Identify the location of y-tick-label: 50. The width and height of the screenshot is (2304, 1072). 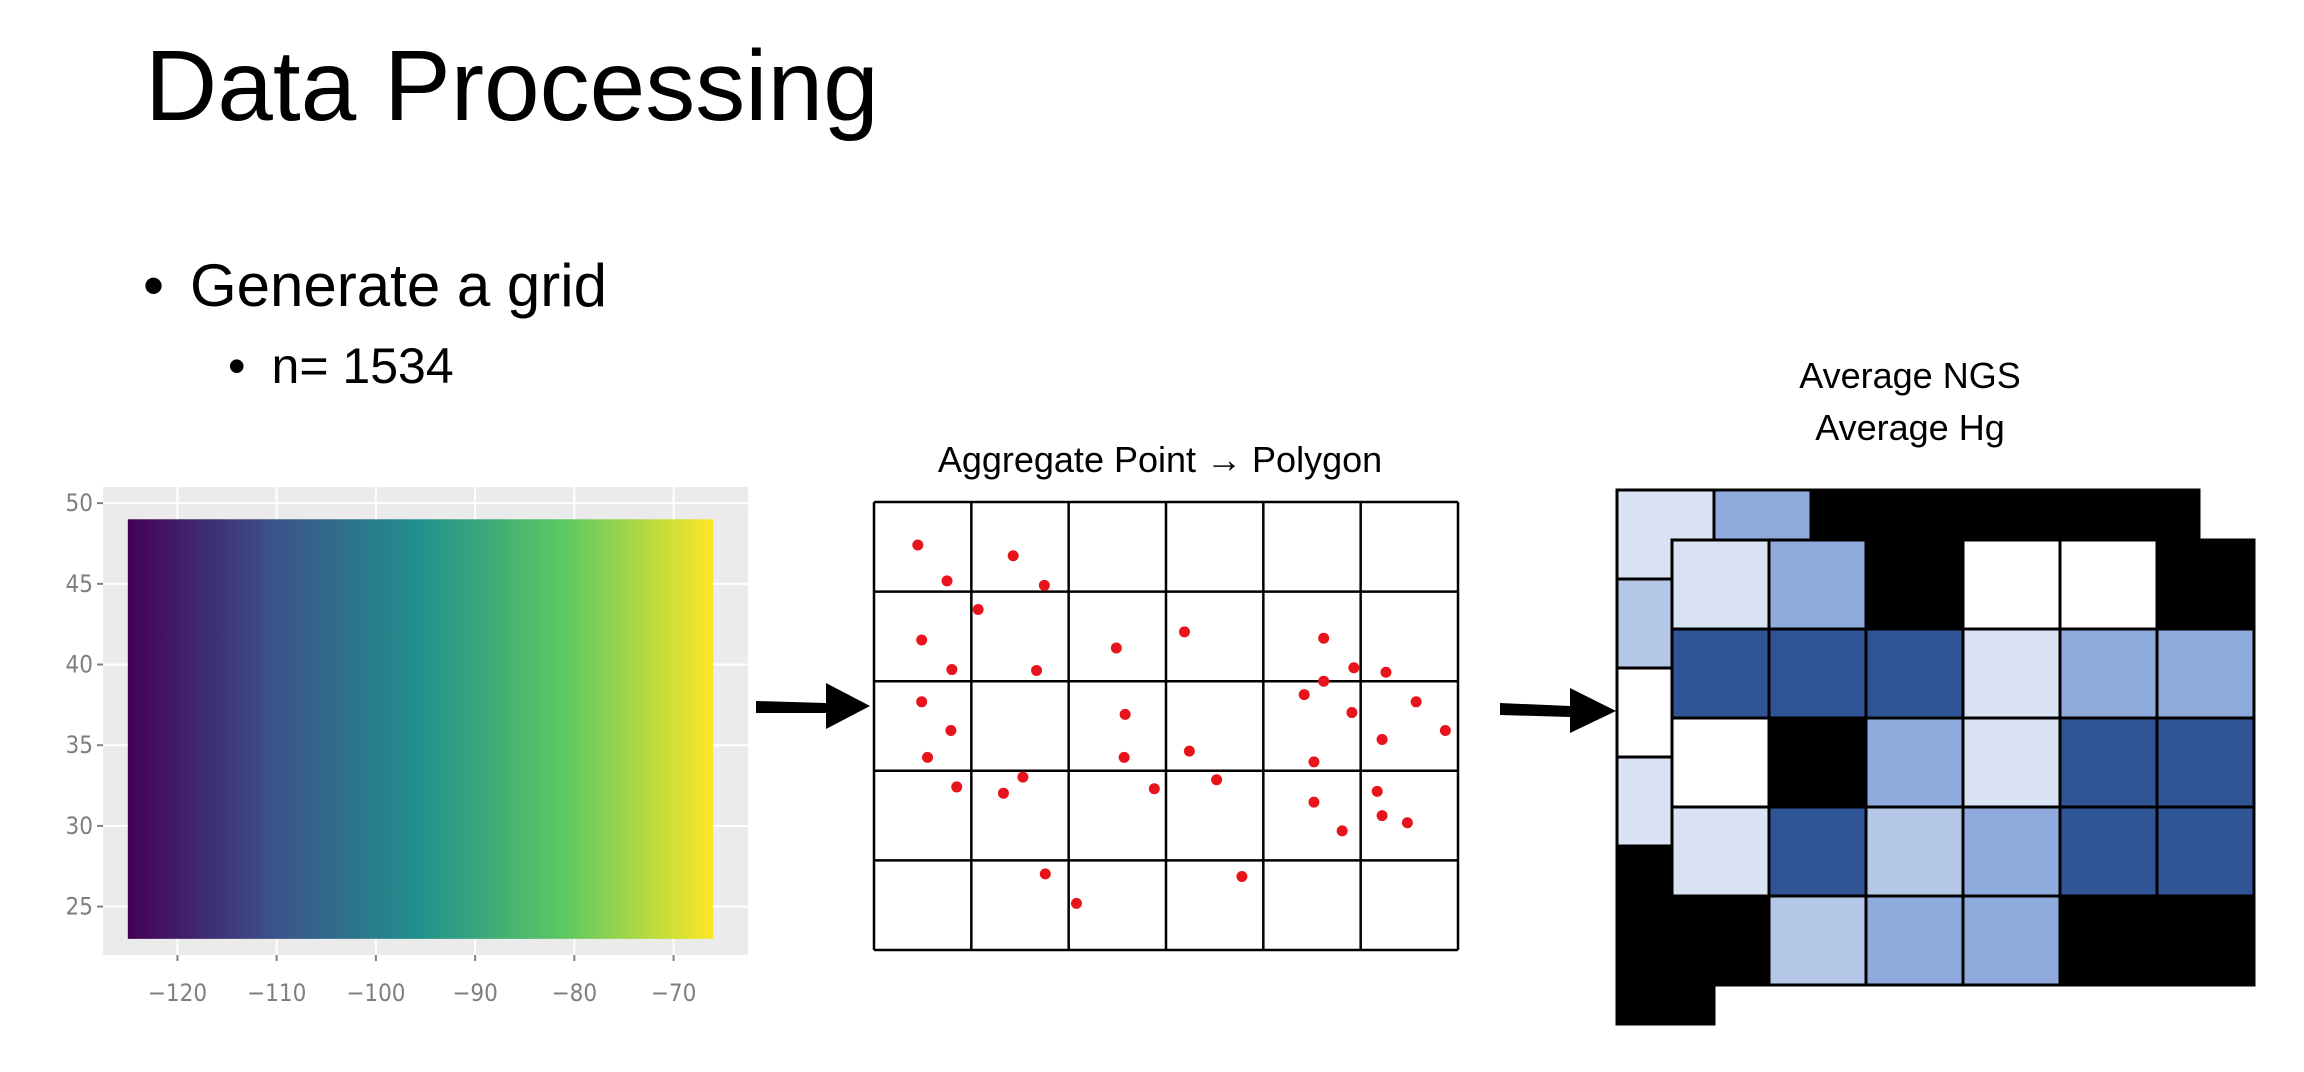
(79, 503).